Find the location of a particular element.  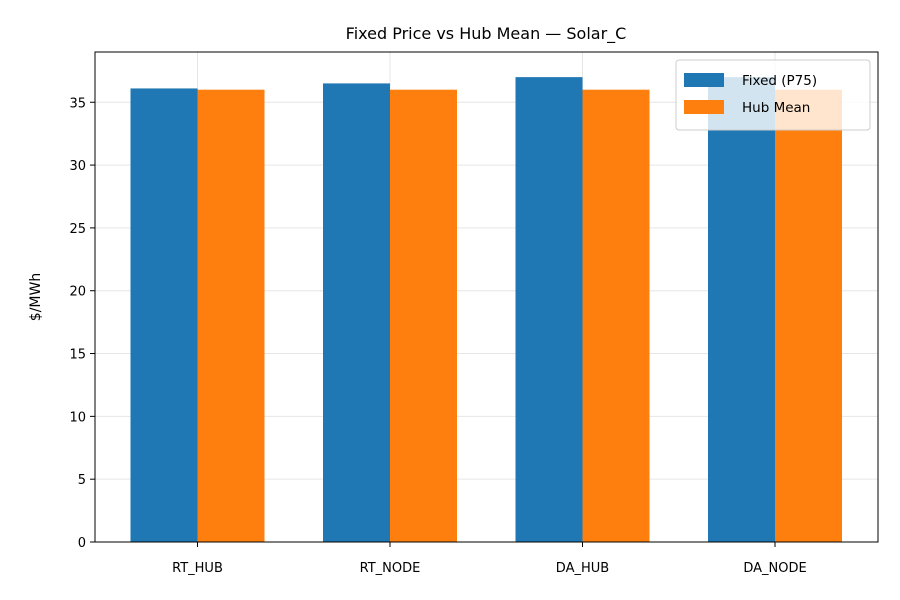

legend-label: Fixed (P75) is located at coordinates (779, 81).